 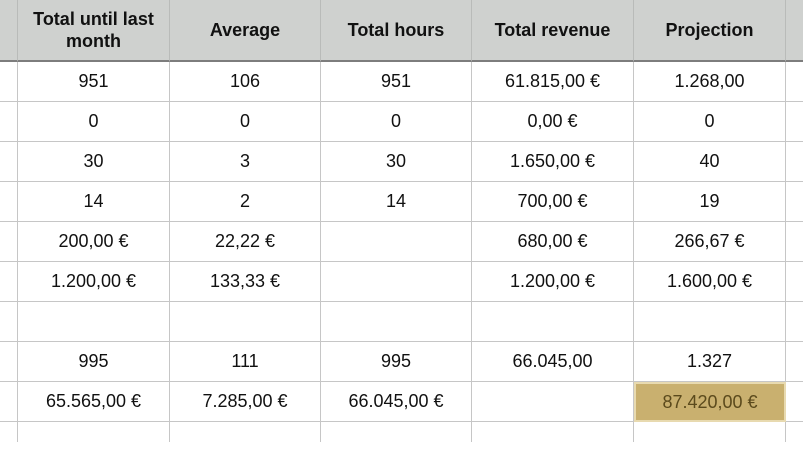 What do you see at coordinates (245, 362) in the screenshot?
I see `table-cell: 111` at bounding box center [245, 362].